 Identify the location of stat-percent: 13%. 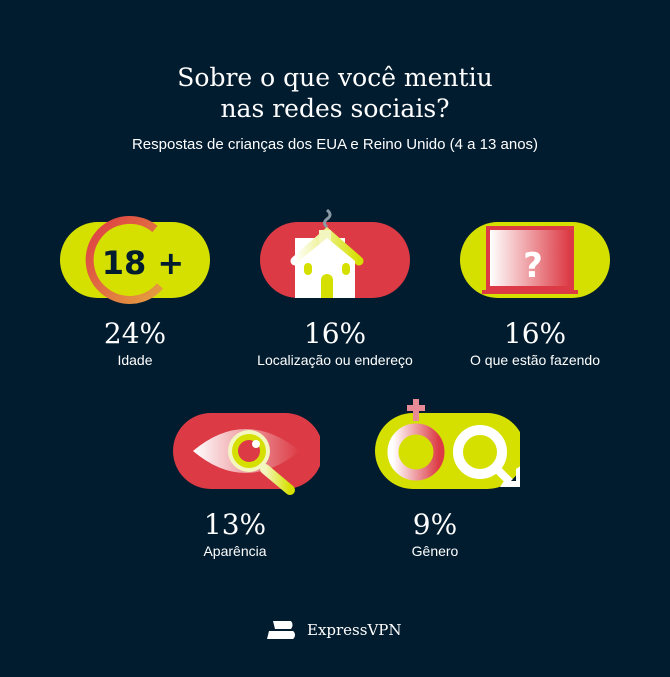
(235, 524).